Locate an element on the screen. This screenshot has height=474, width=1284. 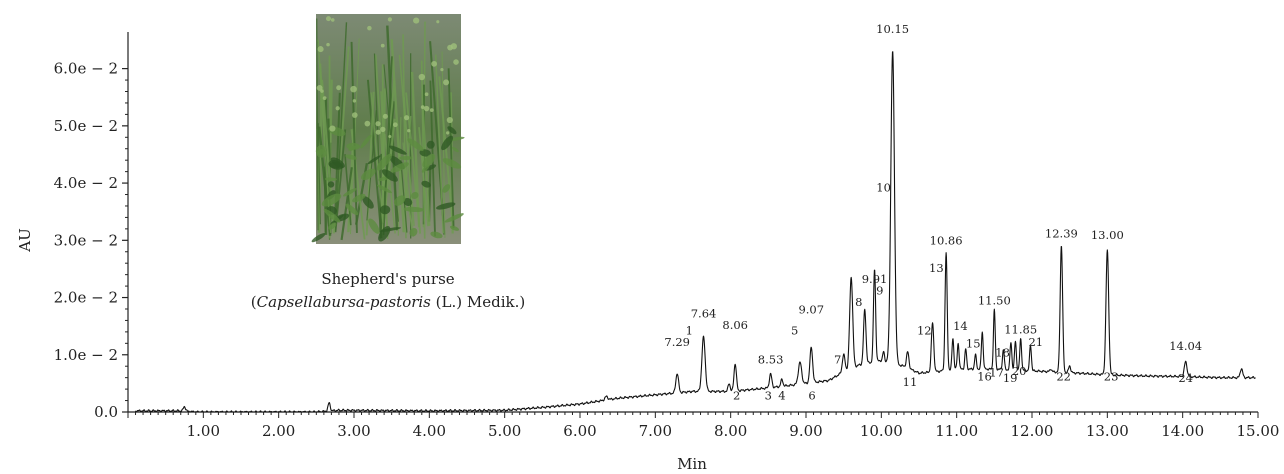
y-axis-title: AU is located at coordinates (25, 240).